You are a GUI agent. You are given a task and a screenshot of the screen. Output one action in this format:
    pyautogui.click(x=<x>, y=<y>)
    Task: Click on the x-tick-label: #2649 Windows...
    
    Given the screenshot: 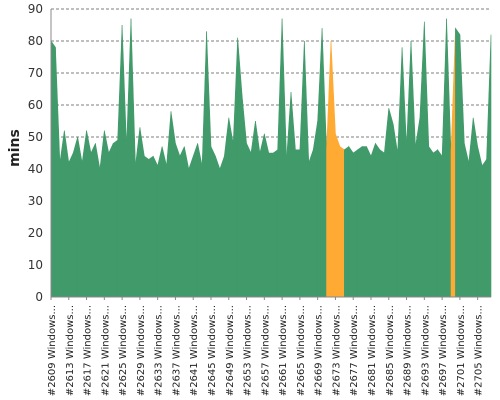 What is the action you would take?
    pyautogui.click(x=230, y=350)
    